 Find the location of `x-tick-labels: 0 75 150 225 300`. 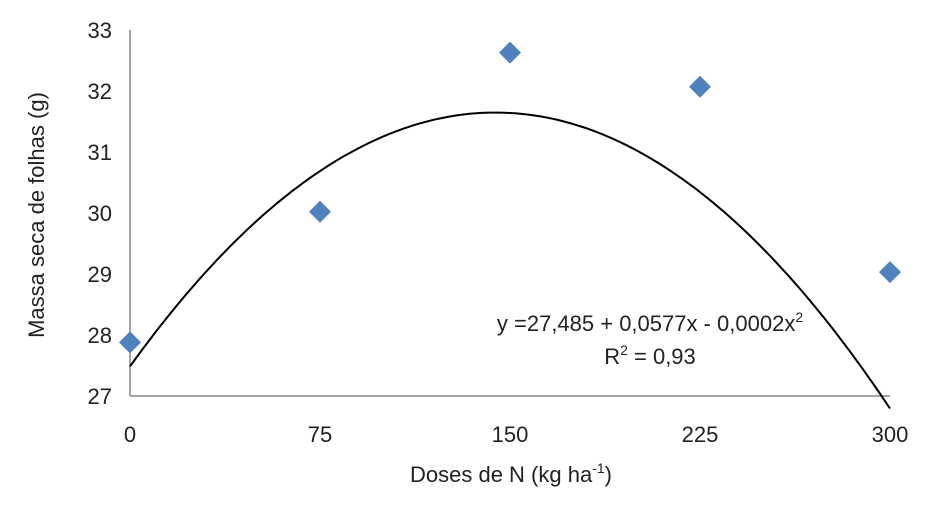

x-tick-labels: 0 75 150 225 300 is located at coordinates (516, 434).